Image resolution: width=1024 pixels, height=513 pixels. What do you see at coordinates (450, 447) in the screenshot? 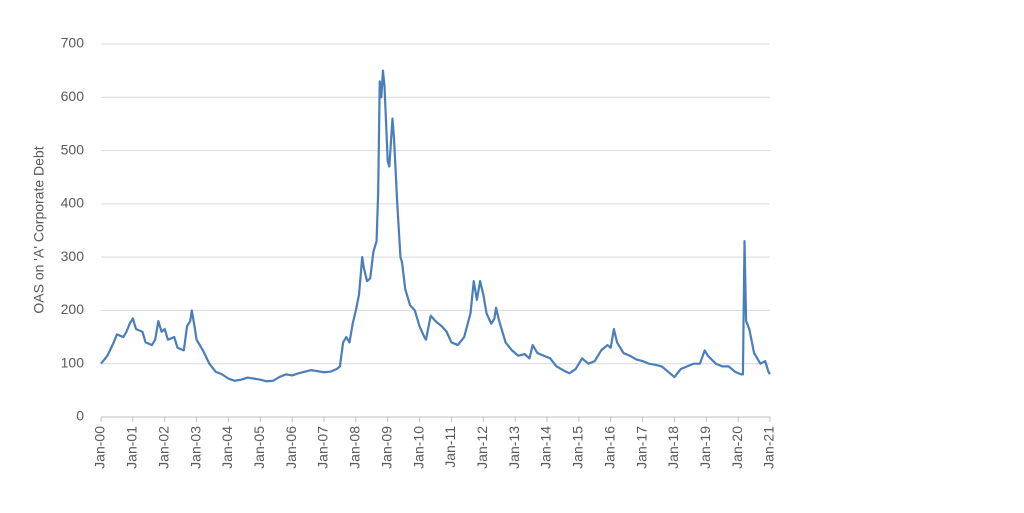
I see `x-tick-label: Jan-11` at bounding box center [450, 447].